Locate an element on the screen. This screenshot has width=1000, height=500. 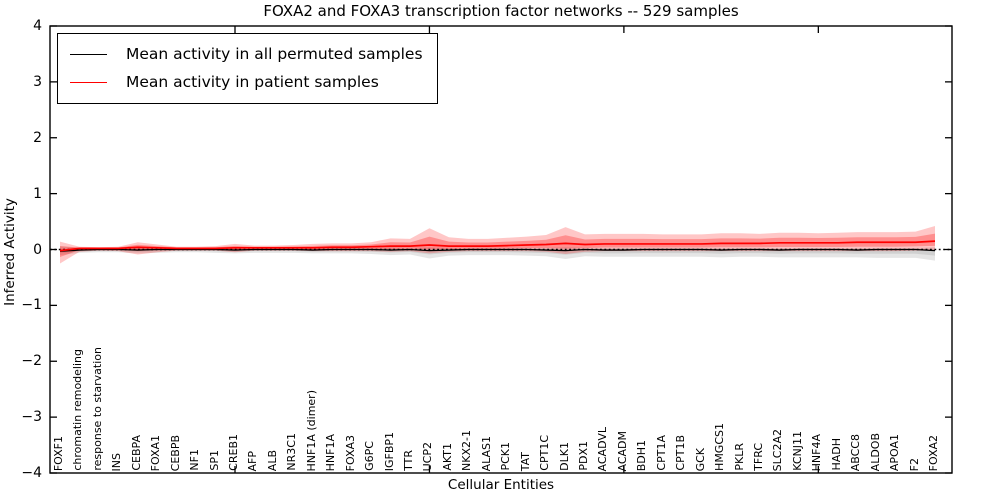
x-tick-label: AFP is located at coordinates (253, 461).